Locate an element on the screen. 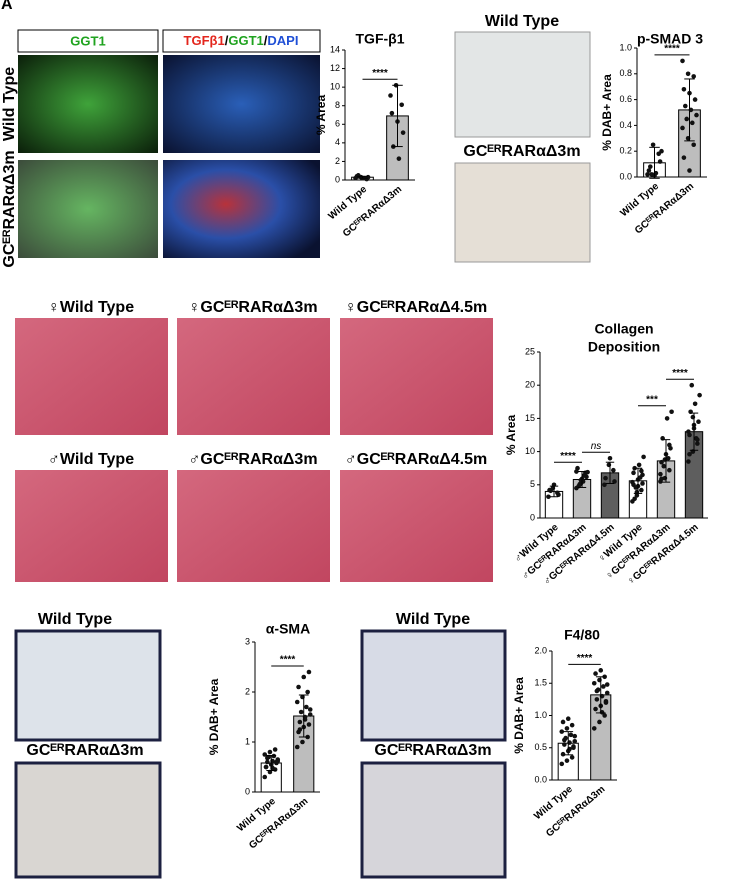  y-tick-label: 0.8 is located at coordinates (625, 73).